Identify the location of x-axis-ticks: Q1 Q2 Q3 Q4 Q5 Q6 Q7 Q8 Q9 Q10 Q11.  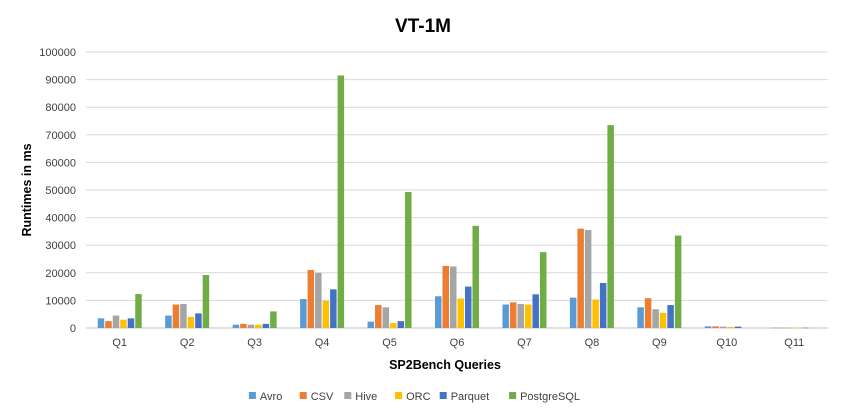
(458, 343).